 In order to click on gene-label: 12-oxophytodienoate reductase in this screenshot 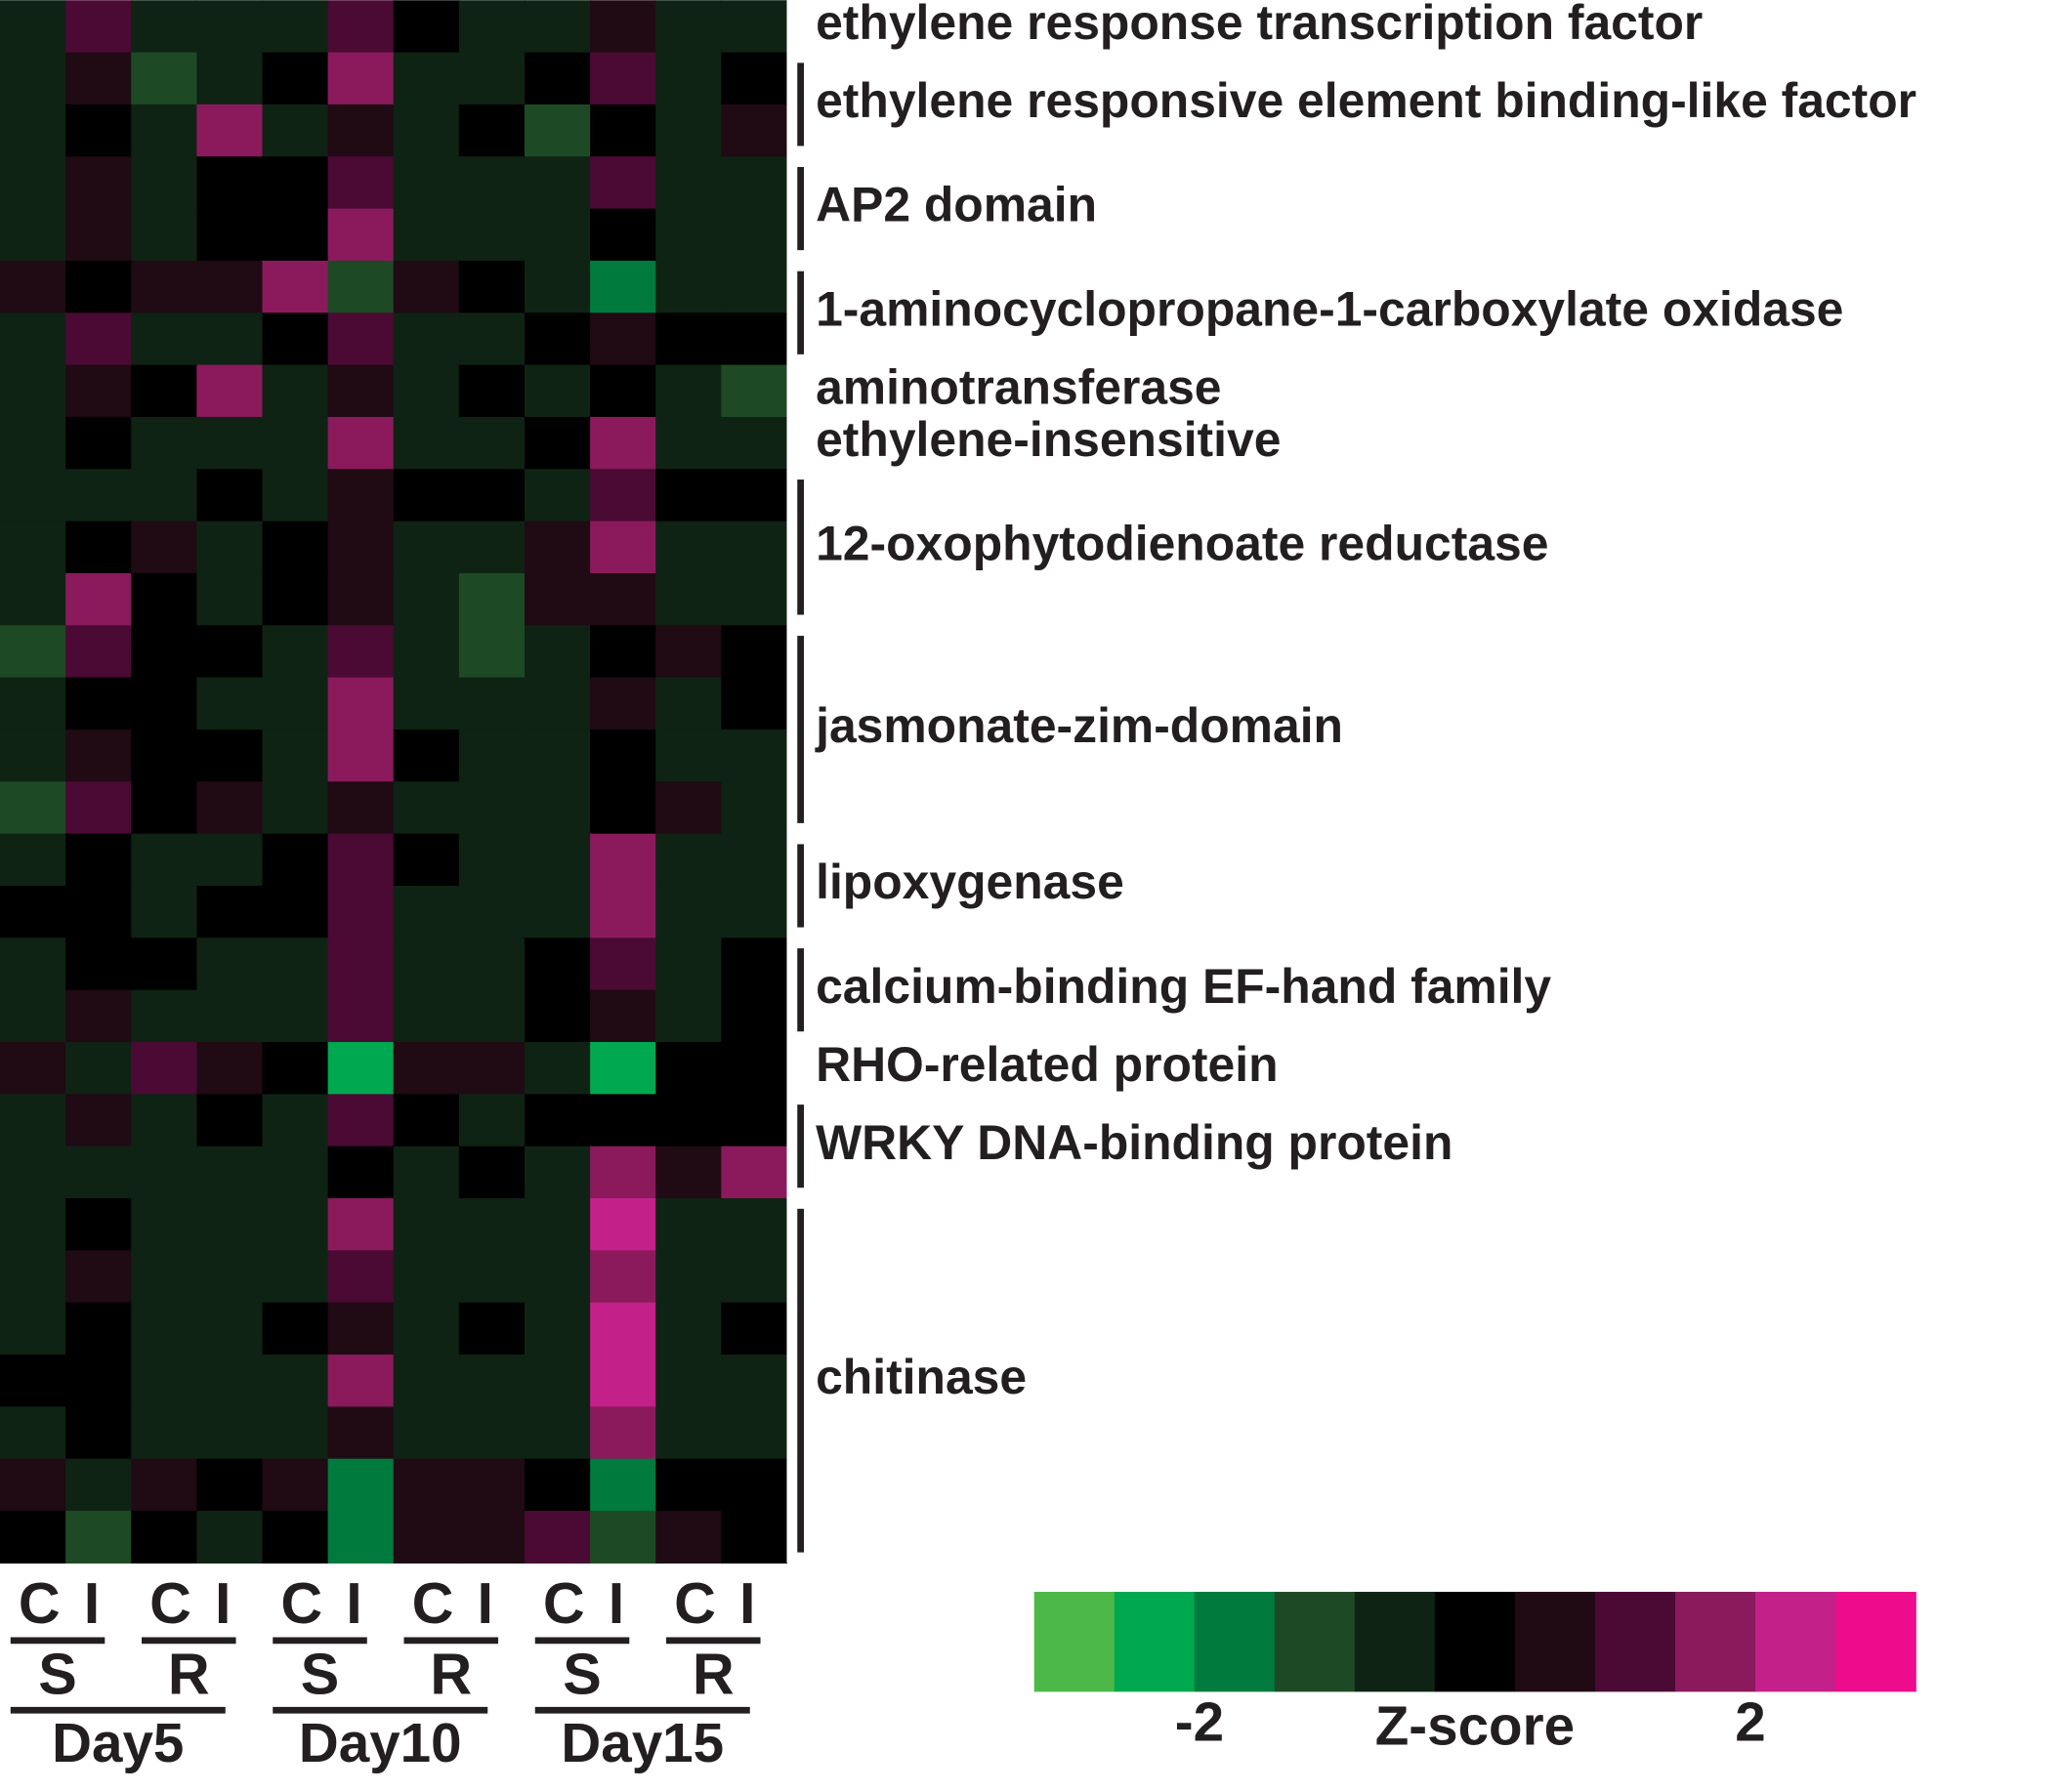, I will do `click(1182, 543)`.